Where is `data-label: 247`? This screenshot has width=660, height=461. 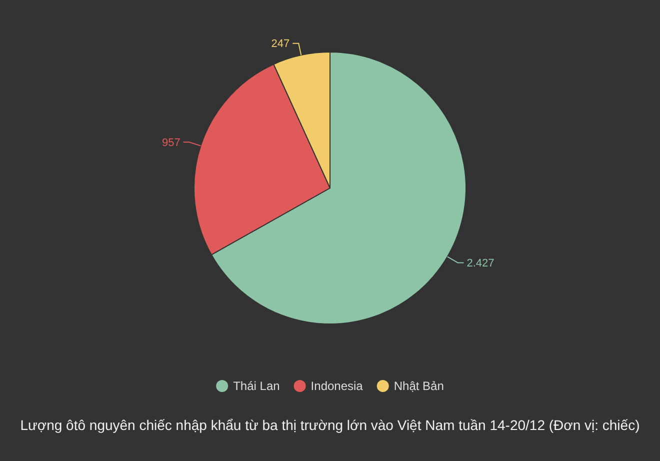
data-label: 247 is located at coordinates (280, 44).